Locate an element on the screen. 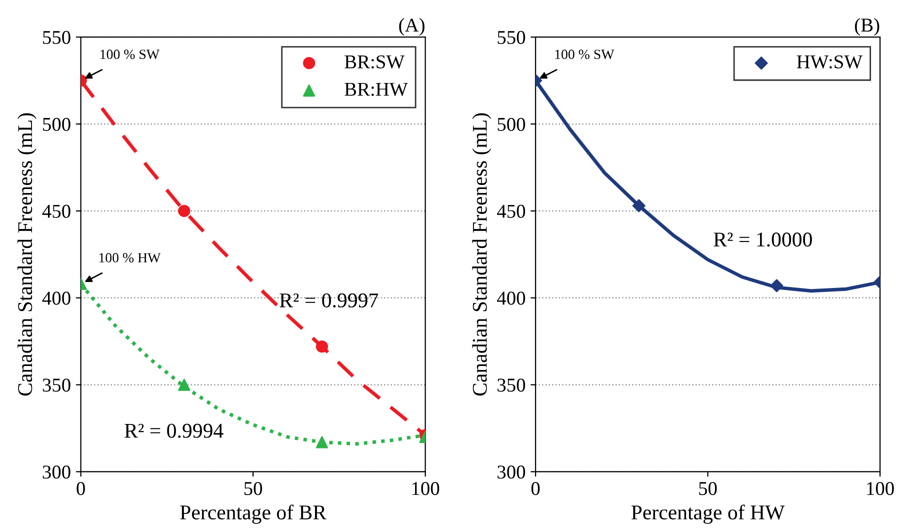  x-axis-title: Percentage of HW is located at coordinates (708, 514).